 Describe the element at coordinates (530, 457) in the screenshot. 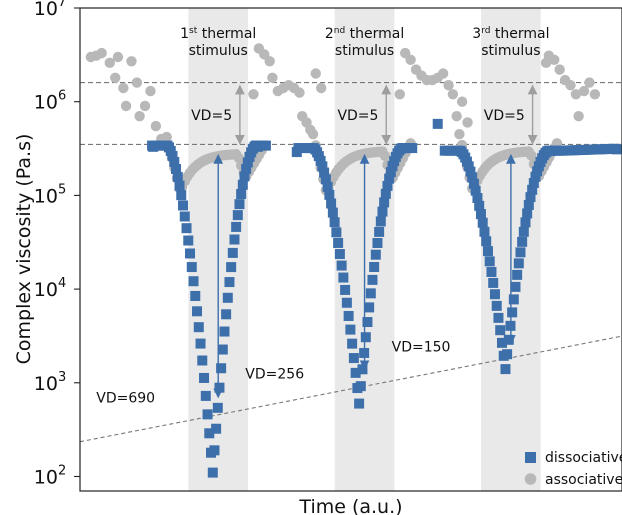

I see `legend-marker-dissociative` at that location.